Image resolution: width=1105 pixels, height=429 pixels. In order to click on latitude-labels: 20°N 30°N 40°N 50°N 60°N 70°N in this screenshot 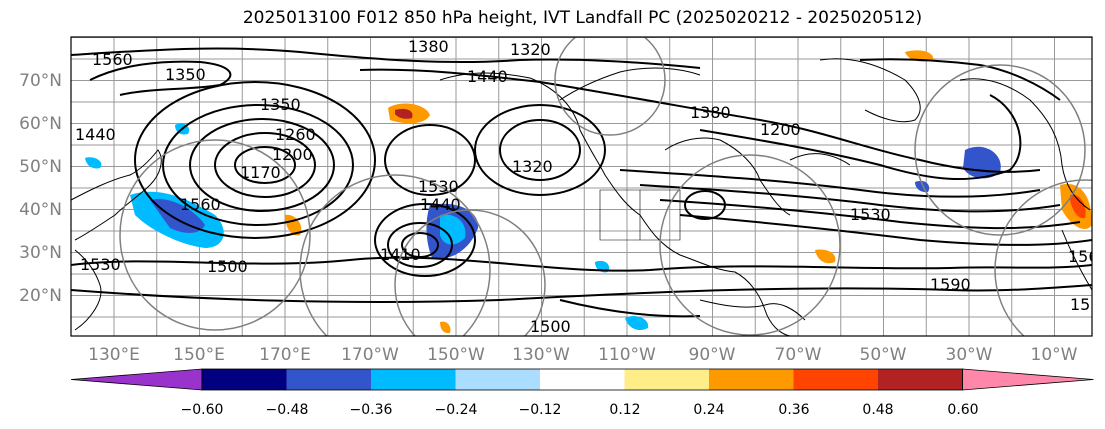, I will do `click(40, 188)`.